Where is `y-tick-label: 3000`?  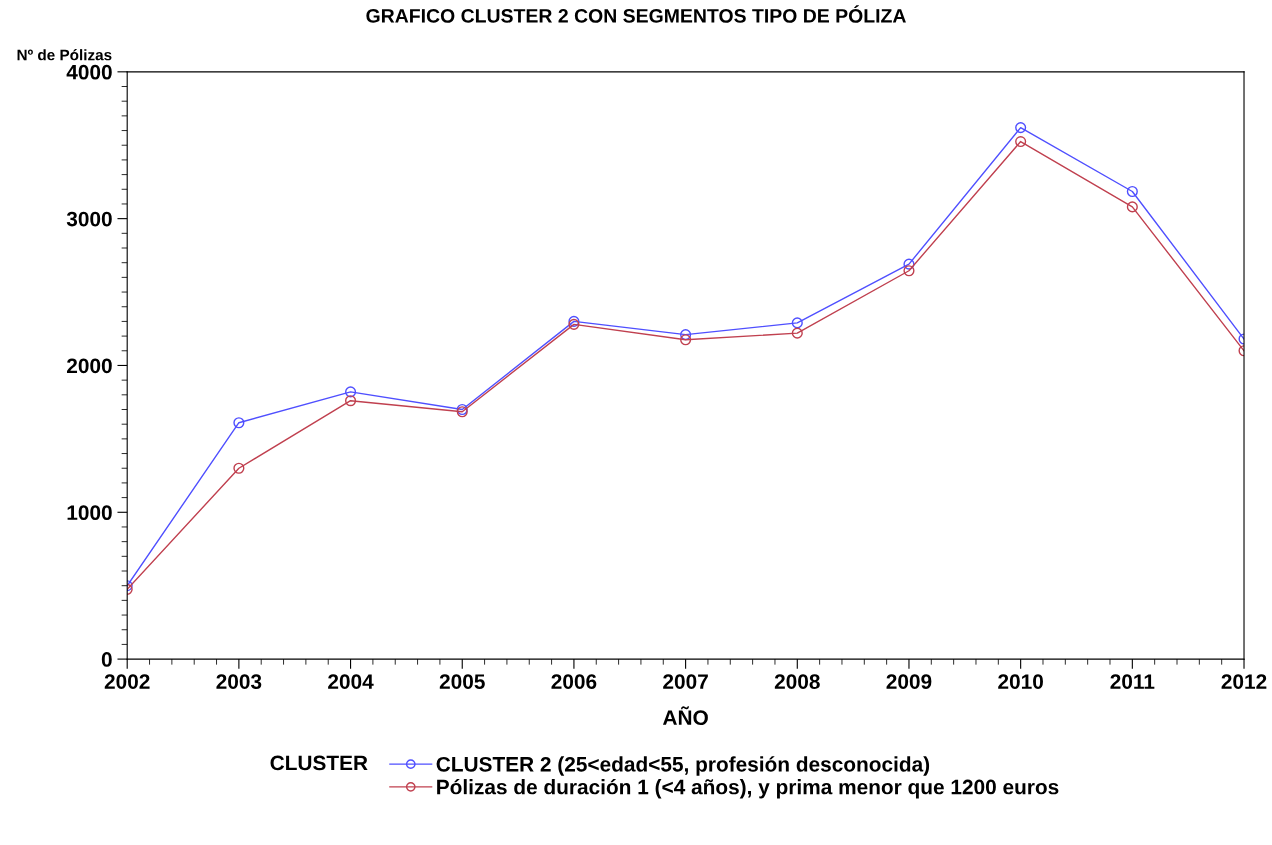
y-tick-label: 3000 is located at coordinates (89, 219).